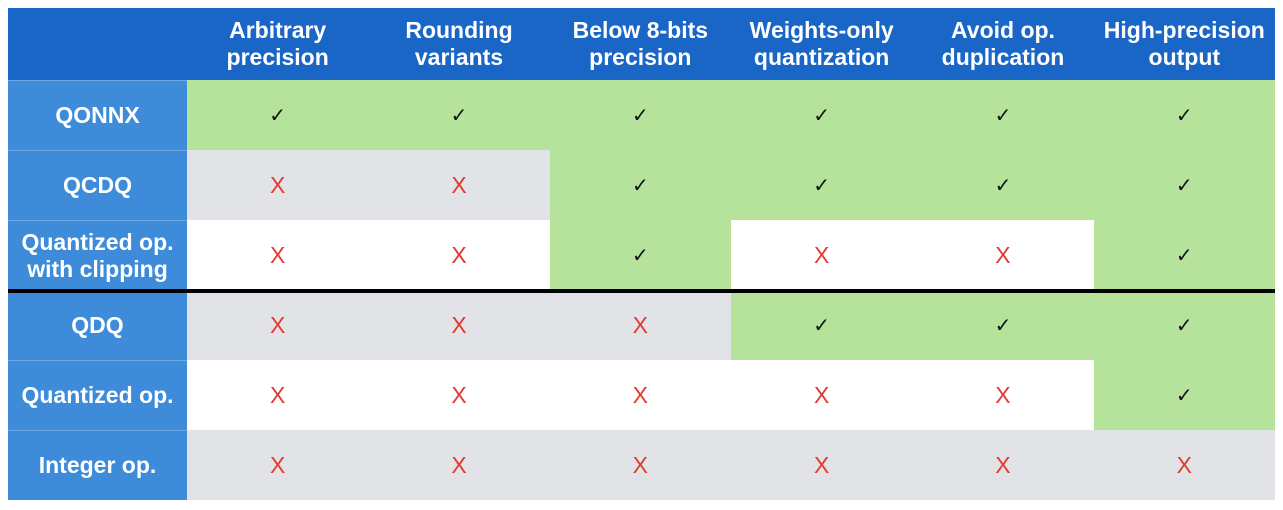  I want to click on column-header: Weights-only quantization, so click(821, 44).